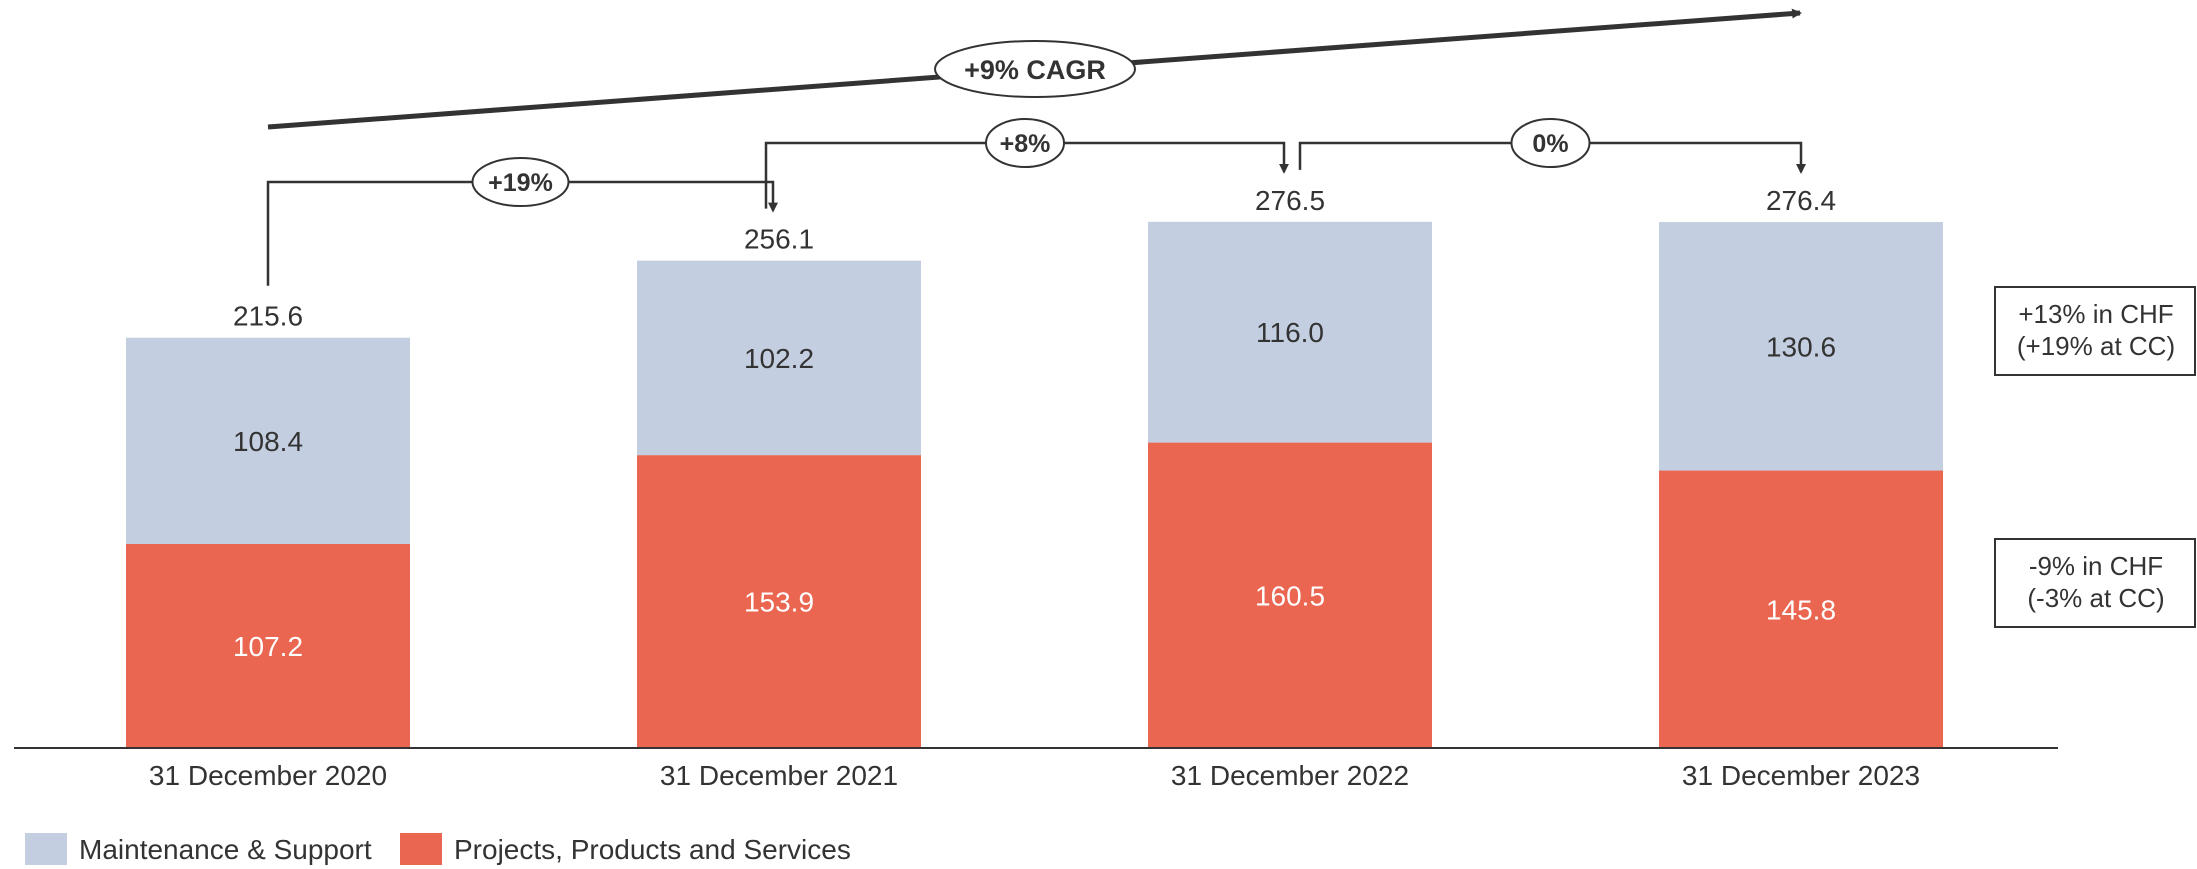 The width and height of the screenshot is (2197, 869). Describe the element at coordinates (2096, 566) in the screenshot. I see `side-note-text: -9% in CHF` at that location.